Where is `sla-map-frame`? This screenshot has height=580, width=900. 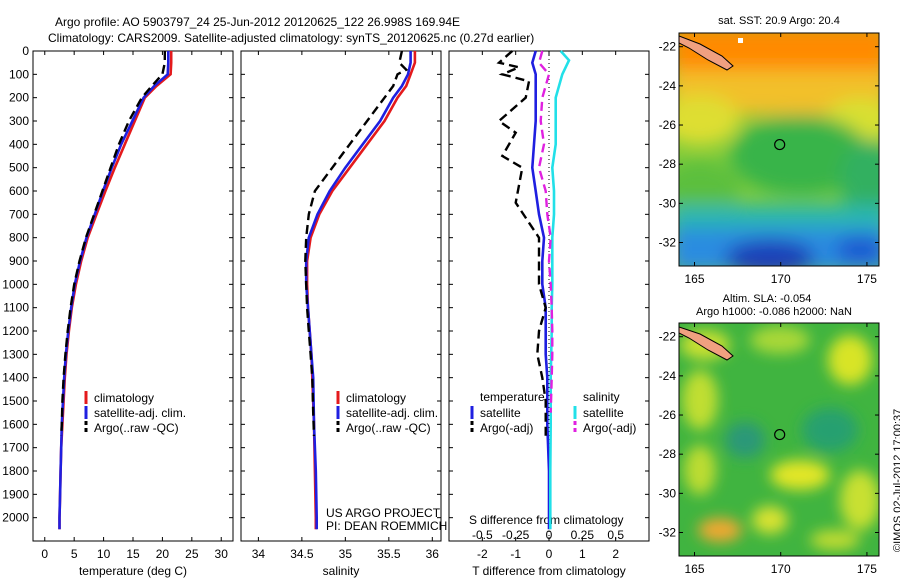
sla-map-frame is located at coordinates (779, 439).